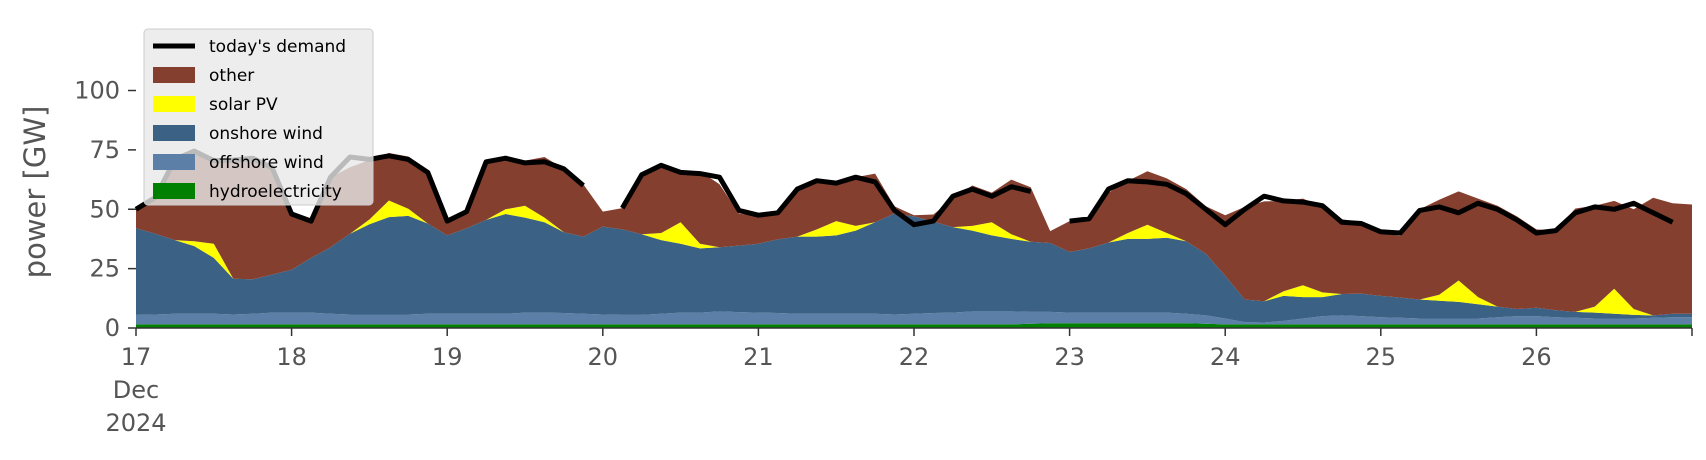 The width and height of the screenshot is (1706, 460). Describe the element at coordinates (275, 192) in the screenshot. I see `legend-label-hydroelectricity: hydroelectricity` at that location.